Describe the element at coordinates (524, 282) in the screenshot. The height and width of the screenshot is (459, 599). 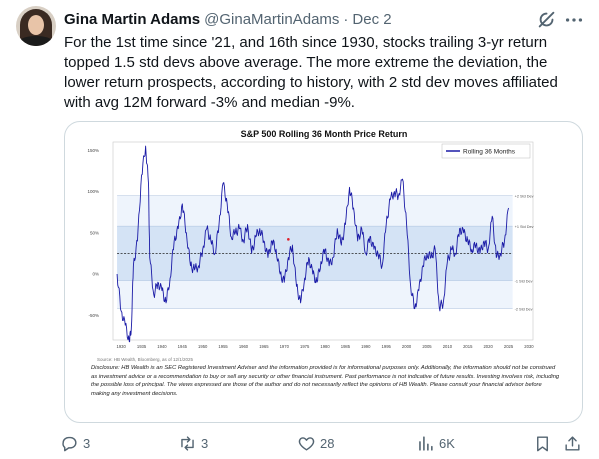
I see `band-label: -1 Std Dev` at that location.